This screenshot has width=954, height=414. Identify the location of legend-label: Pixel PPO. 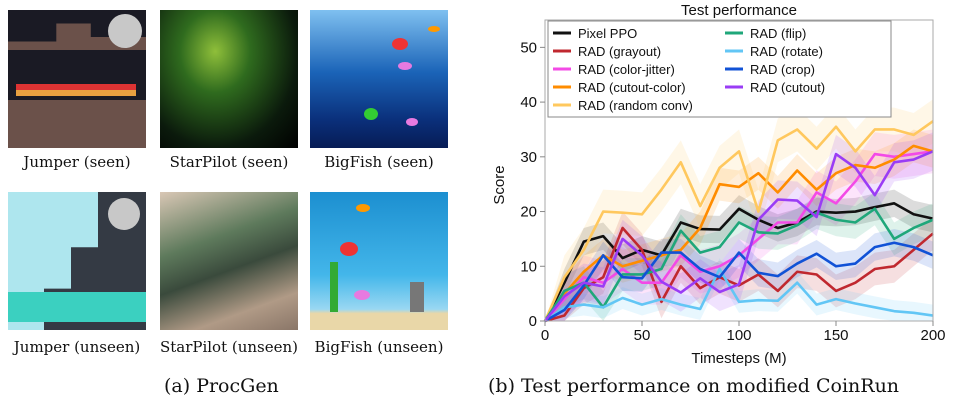
(607, 33).